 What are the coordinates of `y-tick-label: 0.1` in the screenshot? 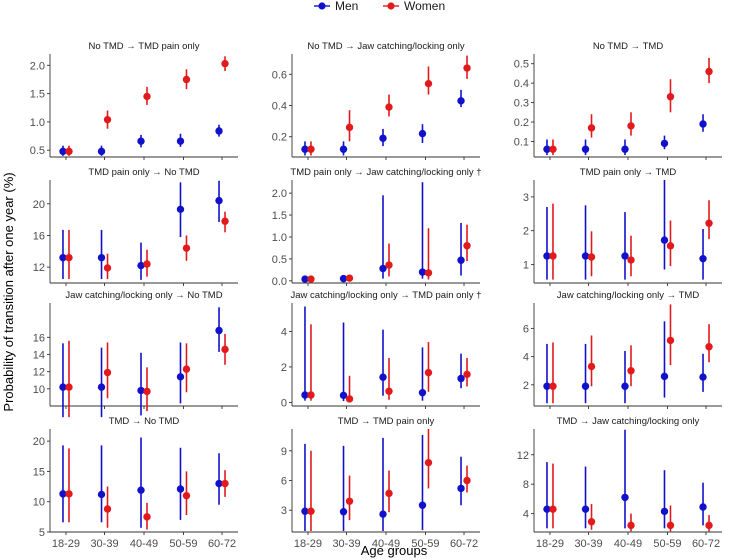 It's located at (521, 142).